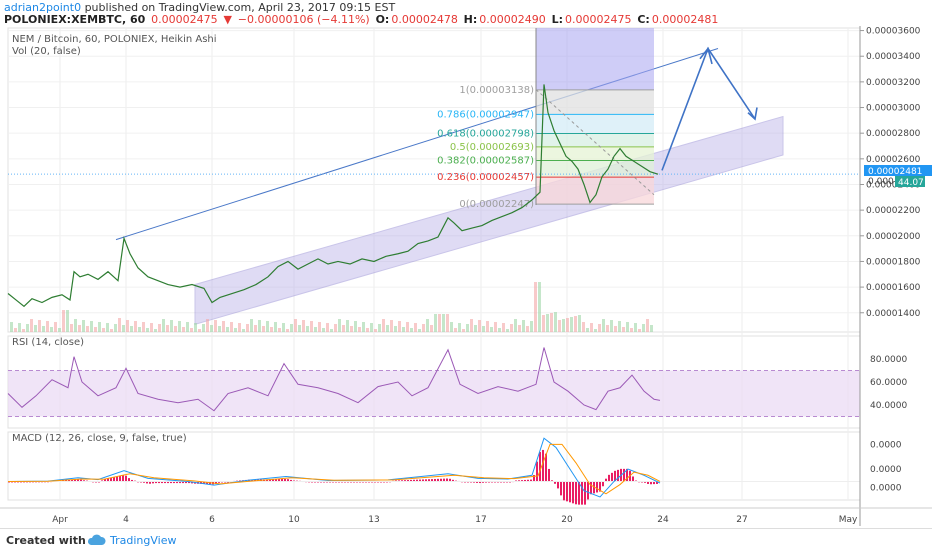 The height and width of the screenshot is (551, 932). What do you see at coordinates (485, 177) in the screenshot?
I see `fib-label: 0.236(0.00002457)` at bounding box center [485, 177].